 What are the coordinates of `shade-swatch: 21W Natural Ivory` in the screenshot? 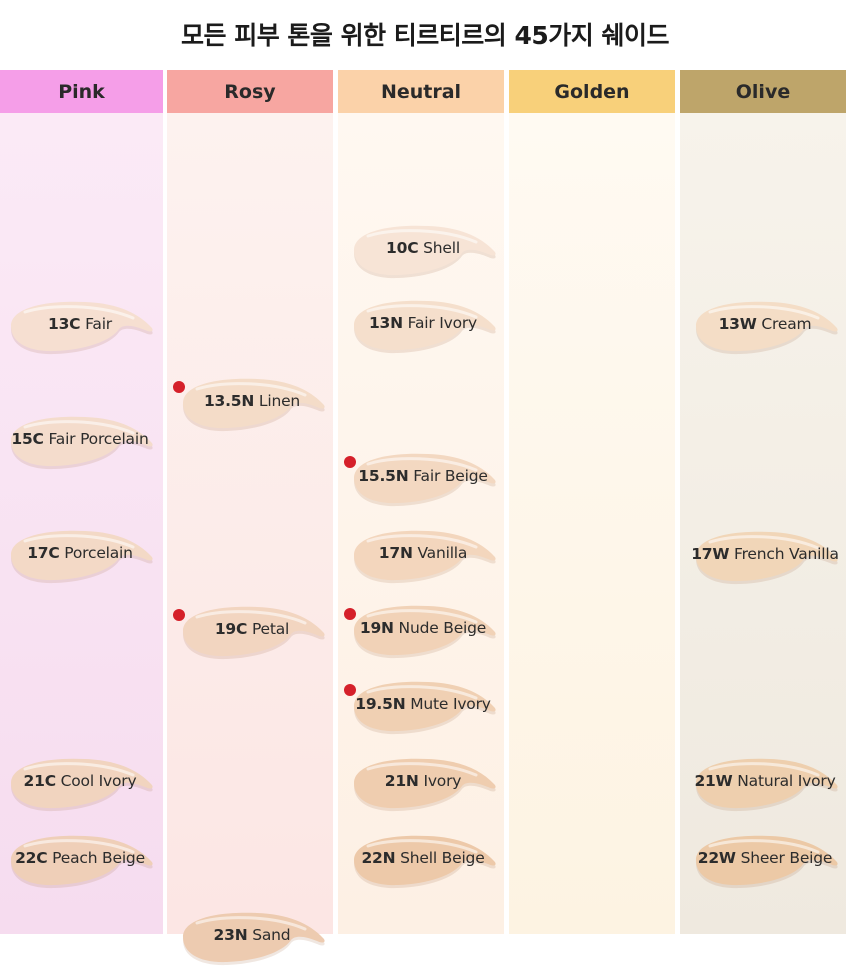 It's located at (765, 785).